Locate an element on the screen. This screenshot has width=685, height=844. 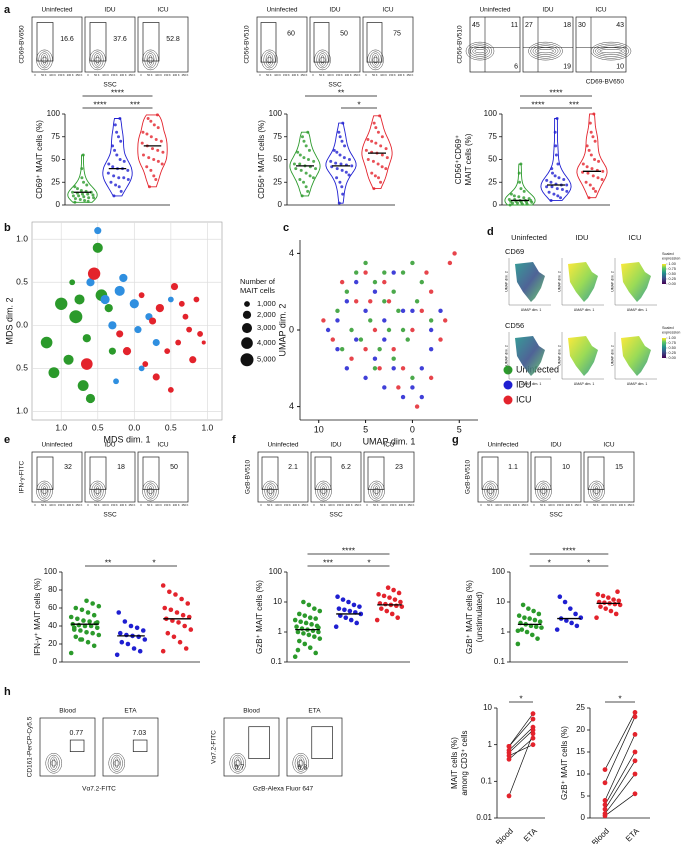
panel-label: c is located at coordinates (286, 228).